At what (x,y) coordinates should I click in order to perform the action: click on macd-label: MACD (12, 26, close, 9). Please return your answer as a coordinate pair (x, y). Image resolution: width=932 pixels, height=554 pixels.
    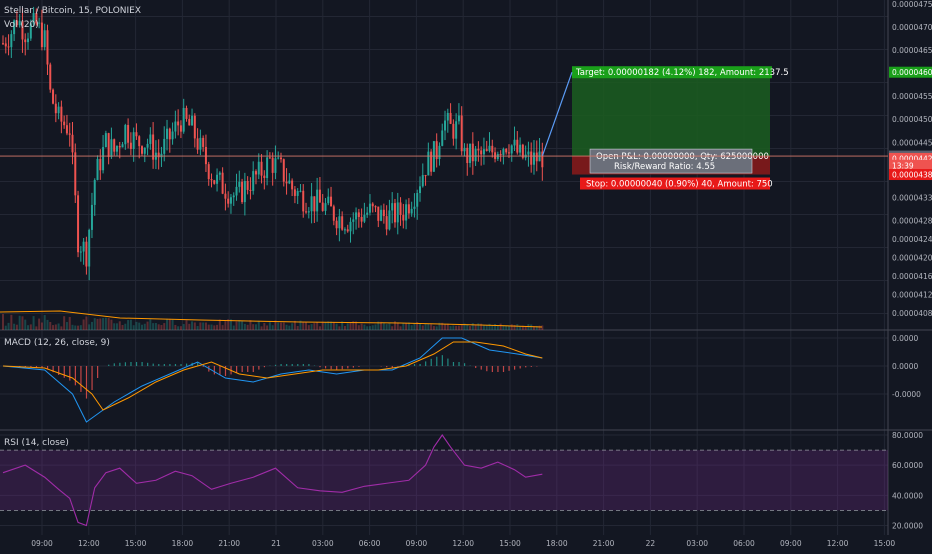
    Looking at the image, I should click on (57, 343).